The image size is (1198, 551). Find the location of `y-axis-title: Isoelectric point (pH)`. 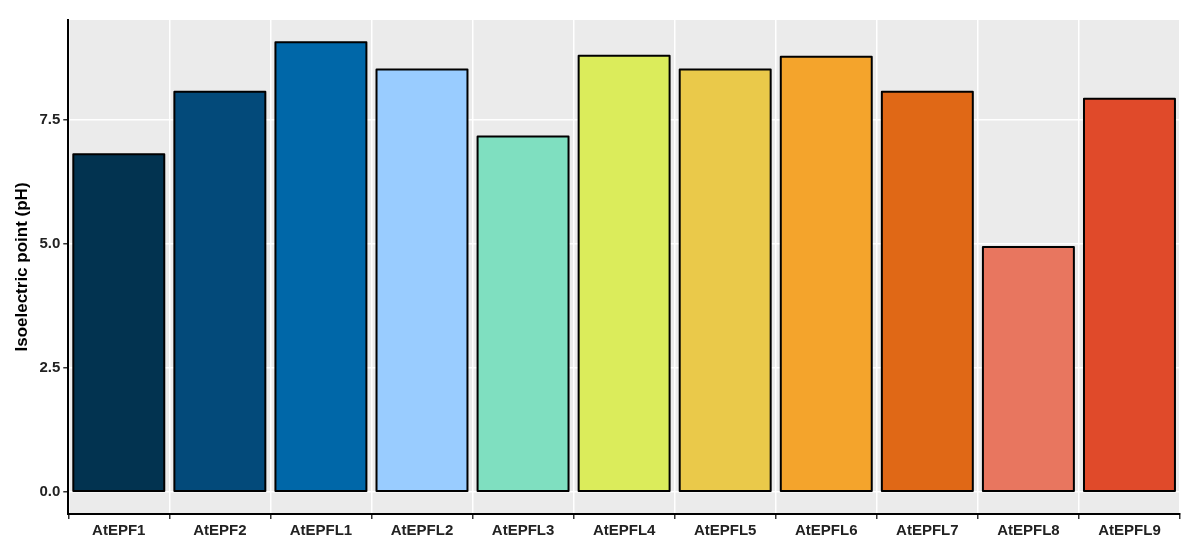

y-axis-title: Isoelectric point (pH) is located at coordinates (21, 267).